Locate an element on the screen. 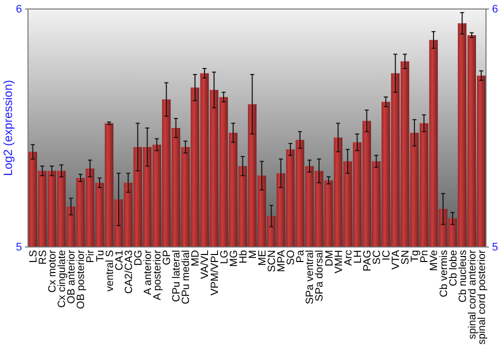 The image size is (500, 350). x-tick-label: ME is located at coordinates (262, 258).